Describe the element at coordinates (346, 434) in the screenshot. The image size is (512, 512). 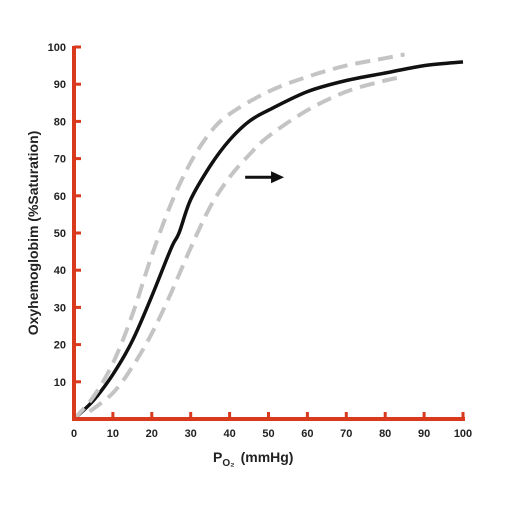
I see `x-tick-label-70: 70` at that location.